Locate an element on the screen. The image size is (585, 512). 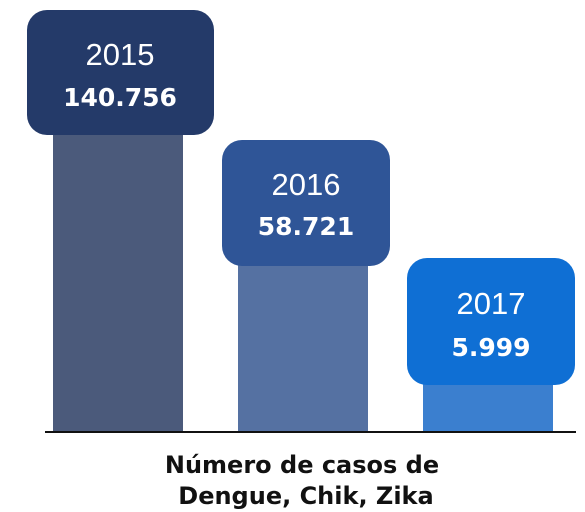
caption: Número de casos de is located at coordinates (302, 465).